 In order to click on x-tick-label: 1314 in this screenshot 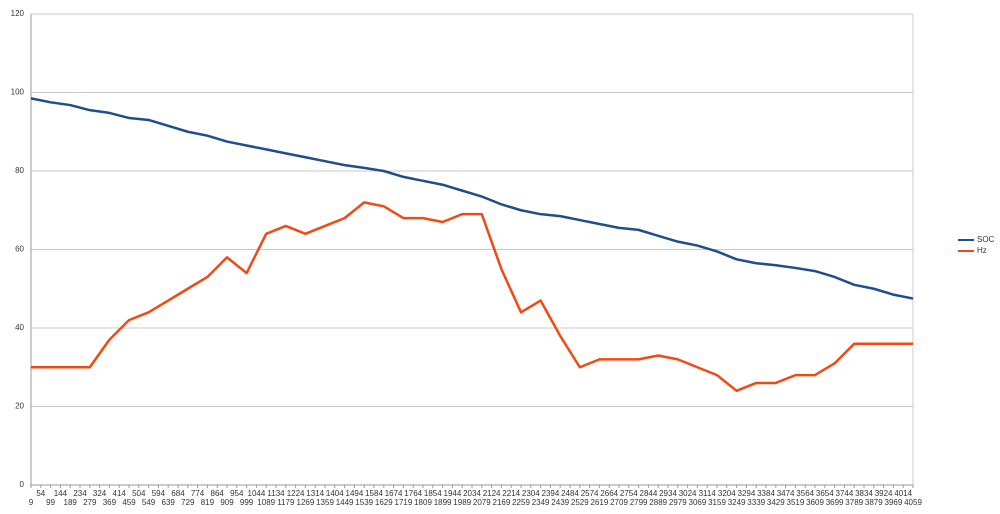, I will do `click(315, 493)`.